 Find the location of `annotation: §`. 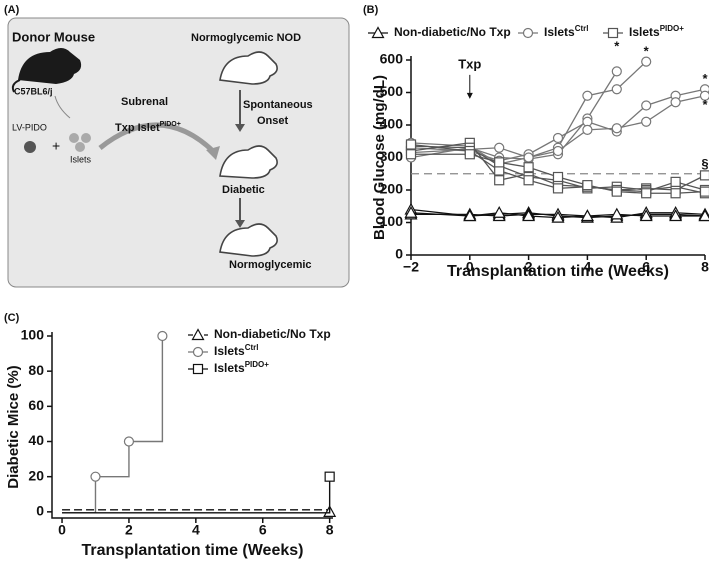

annotation: § is located at coordinates (704, 163).